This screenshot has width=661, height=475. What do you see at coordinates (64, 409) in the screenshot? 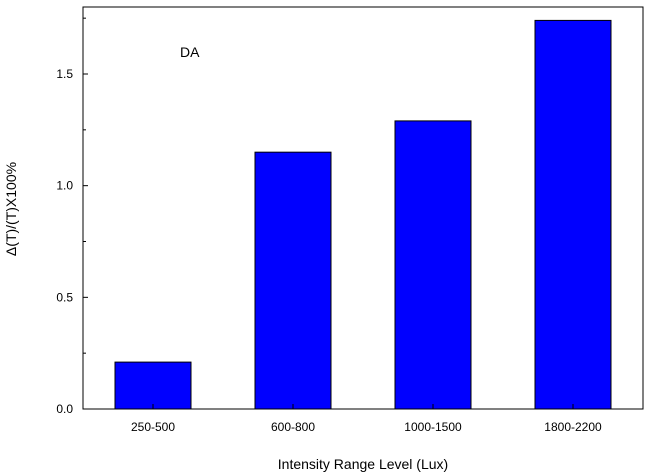
I see `y-tick-label: 0.0` at bounding box center [64, 409].